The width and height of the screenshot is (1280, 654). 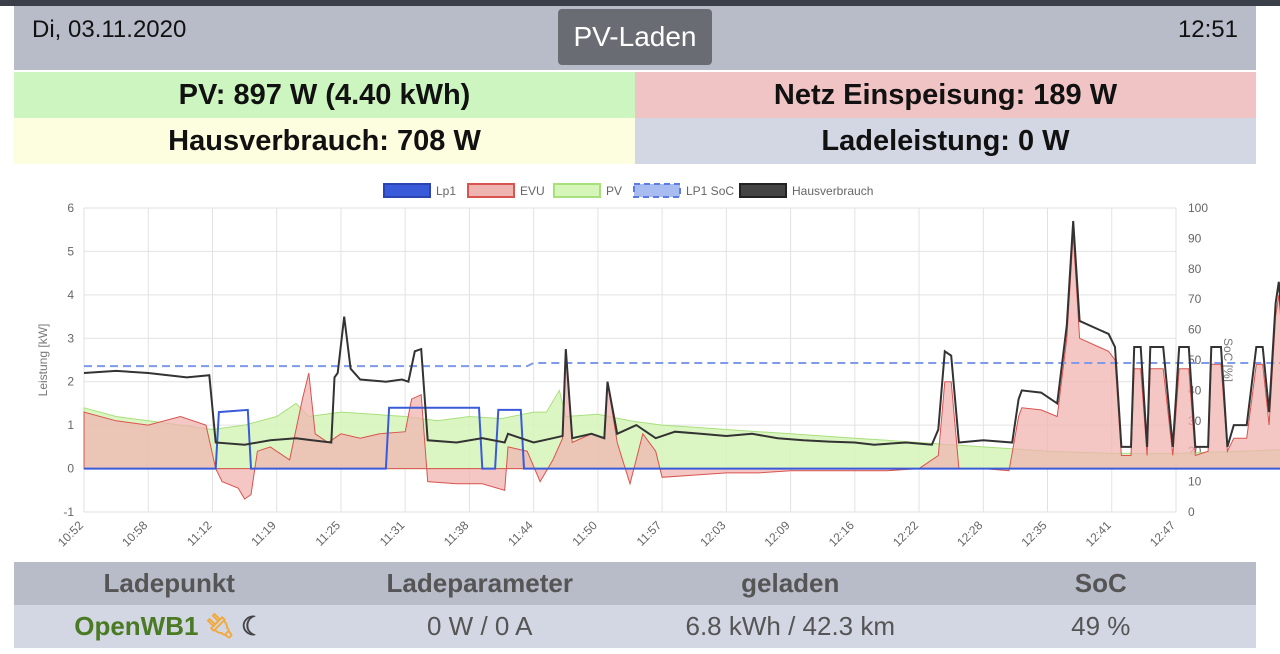 What do you see at coordinates (1195, 238) in the screenshot?
I see `y2-tick-label: 90` at bounding box center [1195, 238].